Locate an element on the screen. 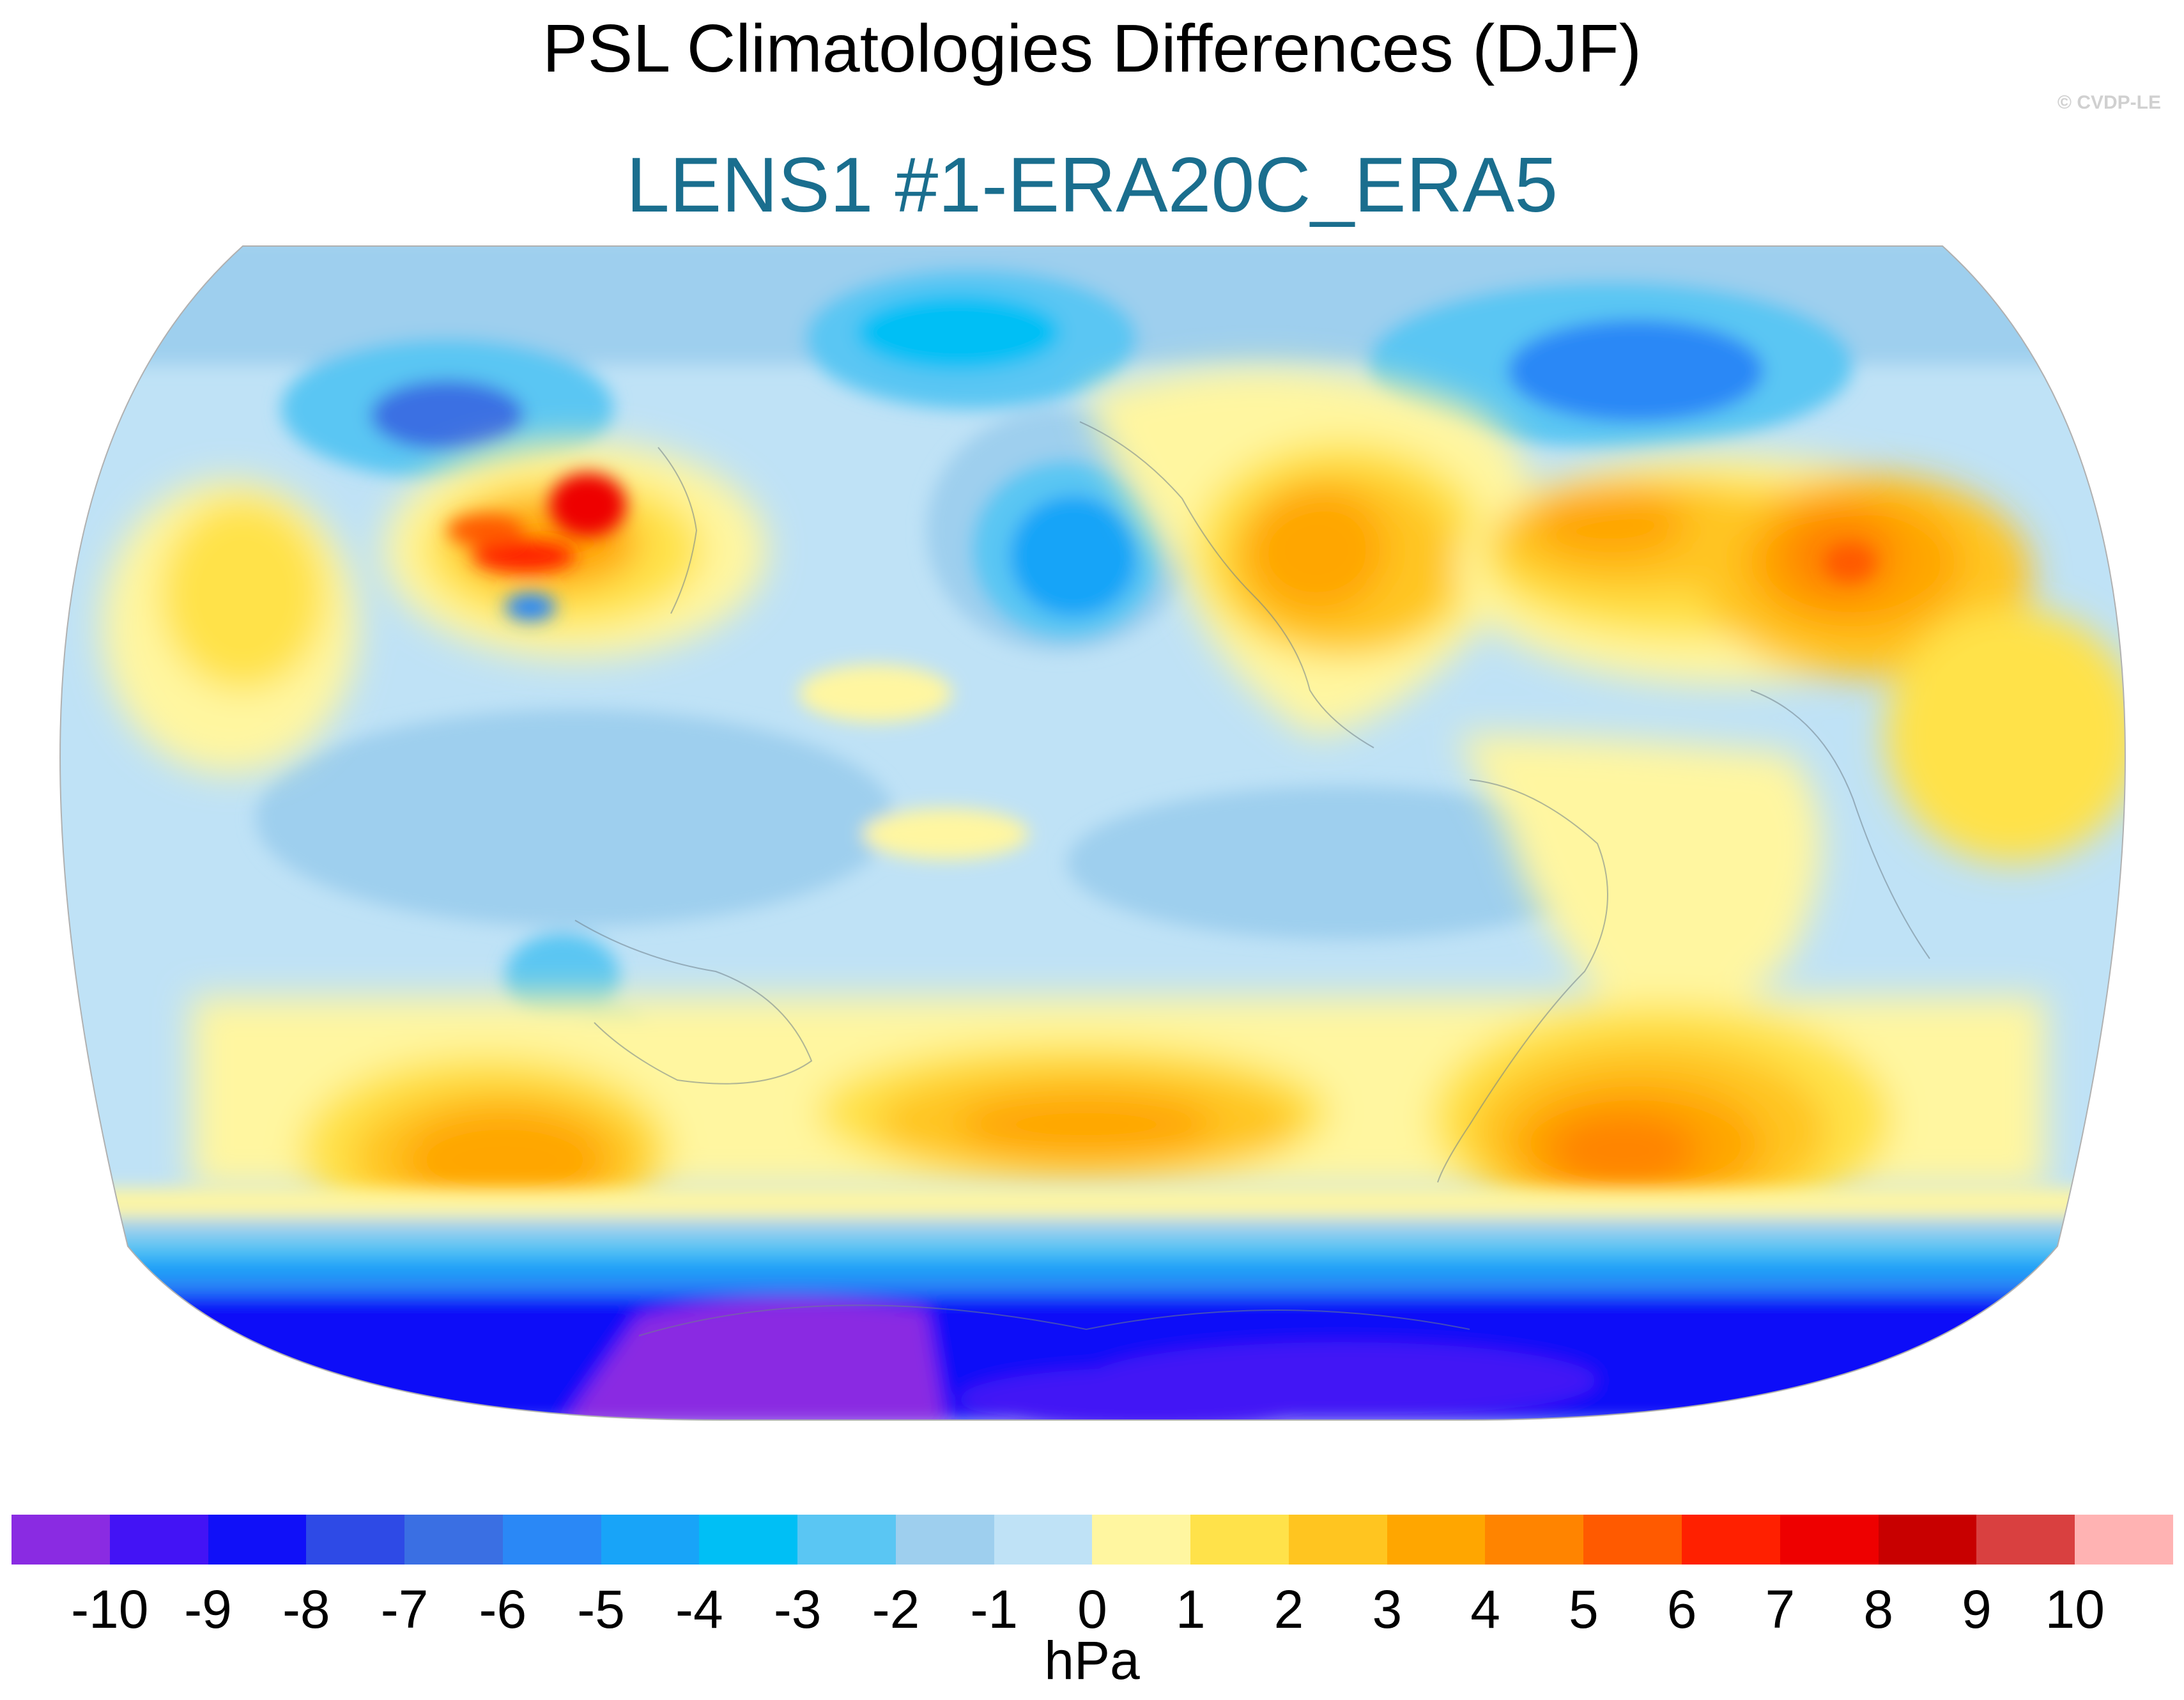 The height and width of the screenshot is (1700, 2184). colorbar-tick-label: -1 is located at coordinates (994, 1609).